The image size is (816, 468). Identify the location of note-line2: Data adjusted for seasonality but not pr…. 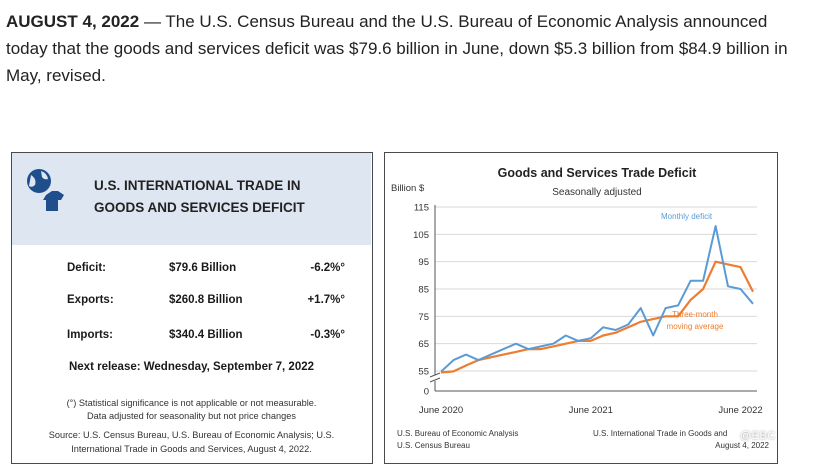
(191, 416).